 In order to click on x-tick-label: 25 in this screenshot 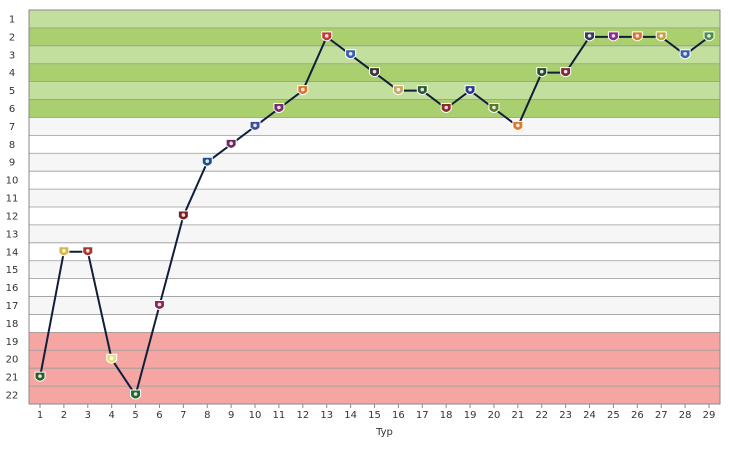, I will do `click(613, 415)`.